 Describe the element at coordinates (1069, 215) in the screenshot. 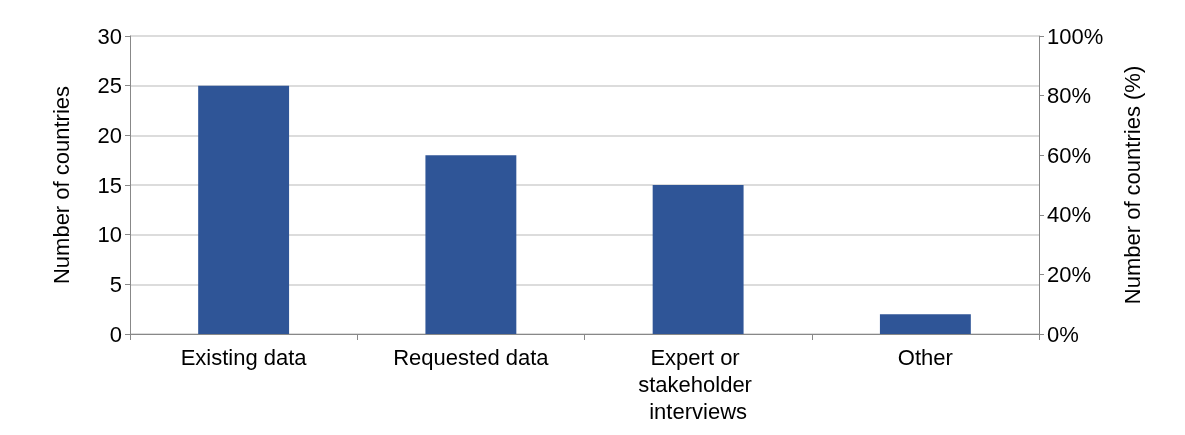

I see `y2-tick-label: 40%` at that location.